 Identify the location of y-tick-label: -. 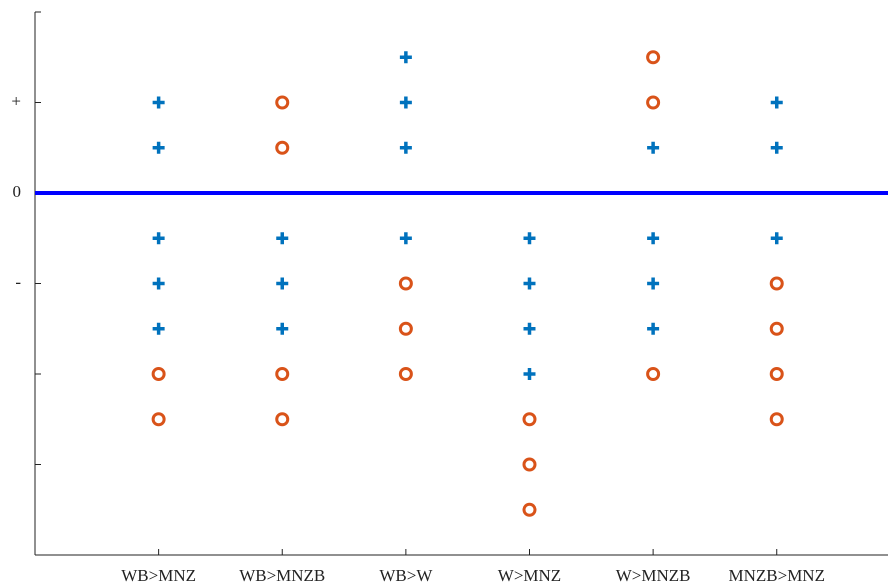
(18, 281).